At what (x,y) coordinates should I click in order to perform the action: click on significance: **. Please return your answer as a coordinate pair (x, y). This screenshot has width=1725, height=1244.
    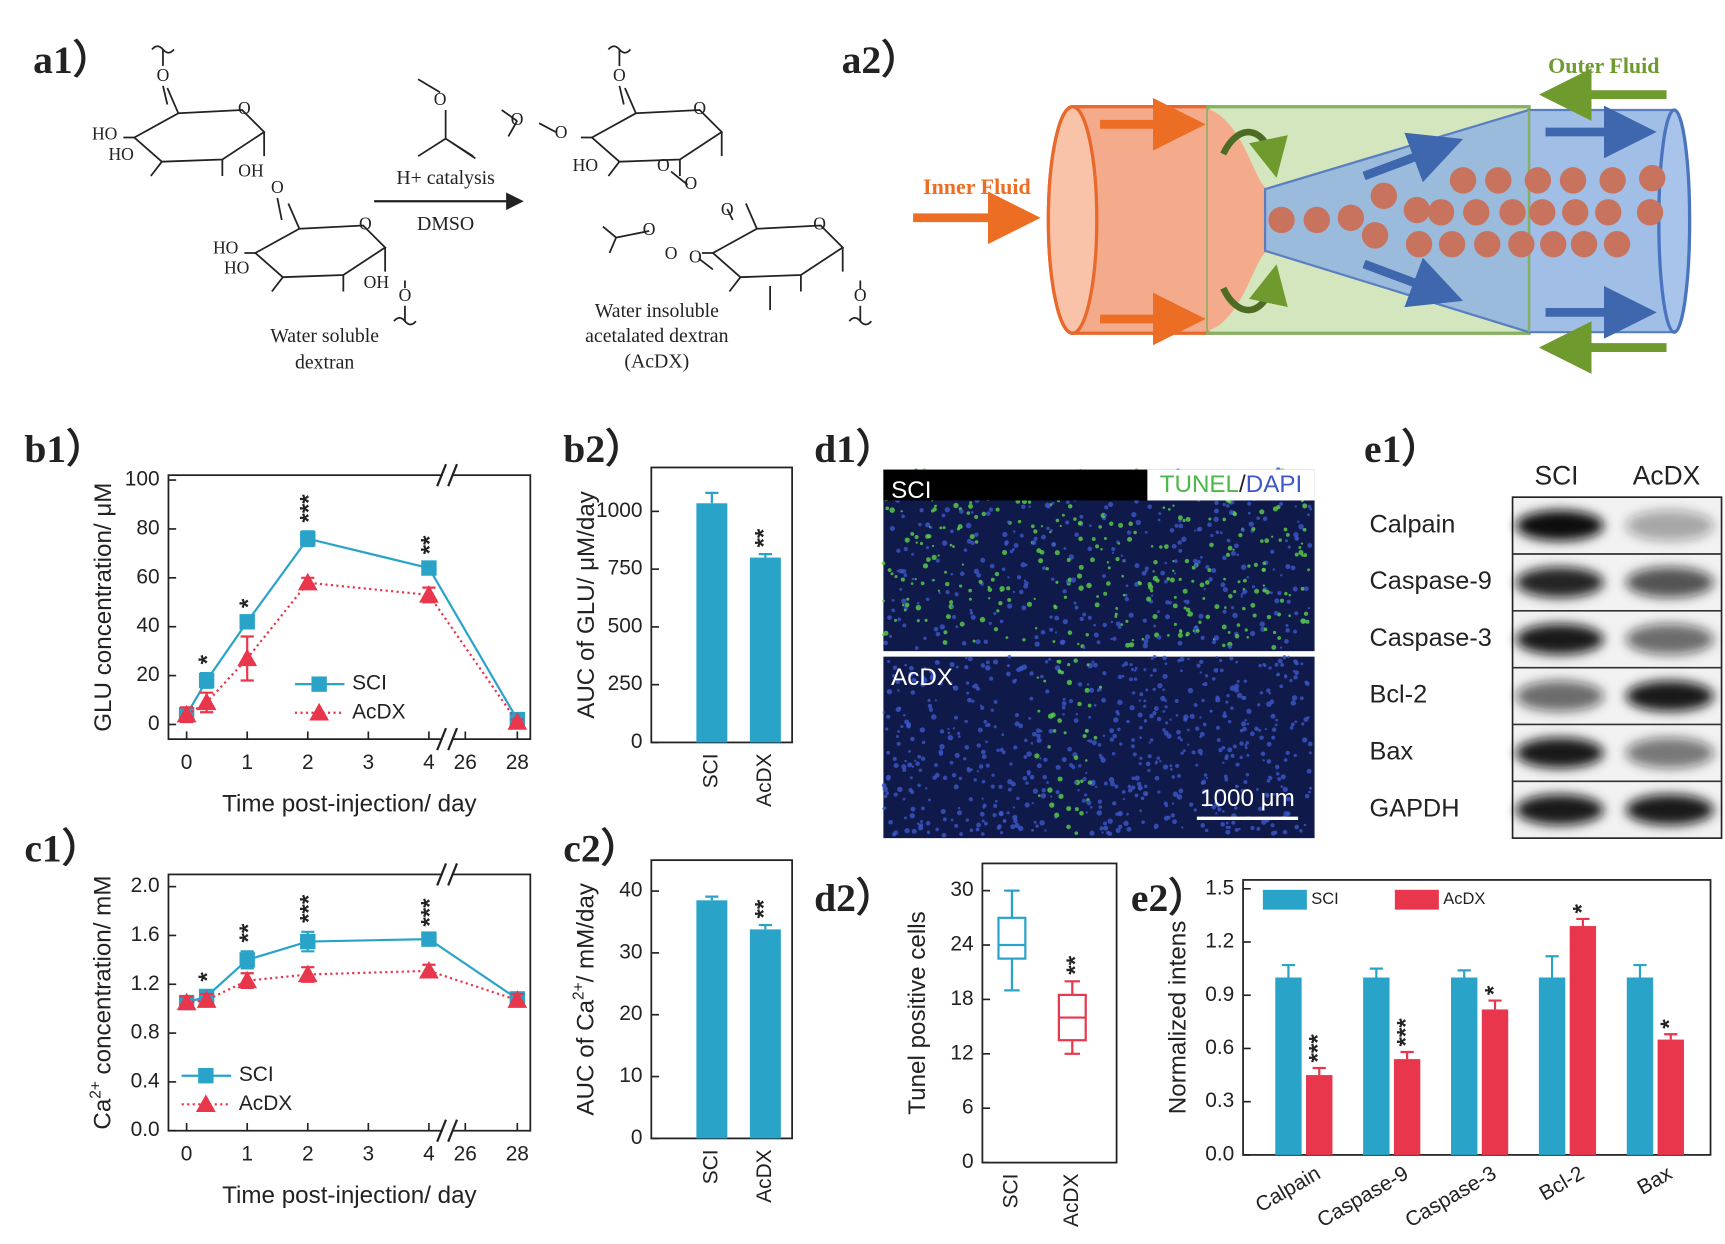
    Looking at the image, I should click on (764, 908).